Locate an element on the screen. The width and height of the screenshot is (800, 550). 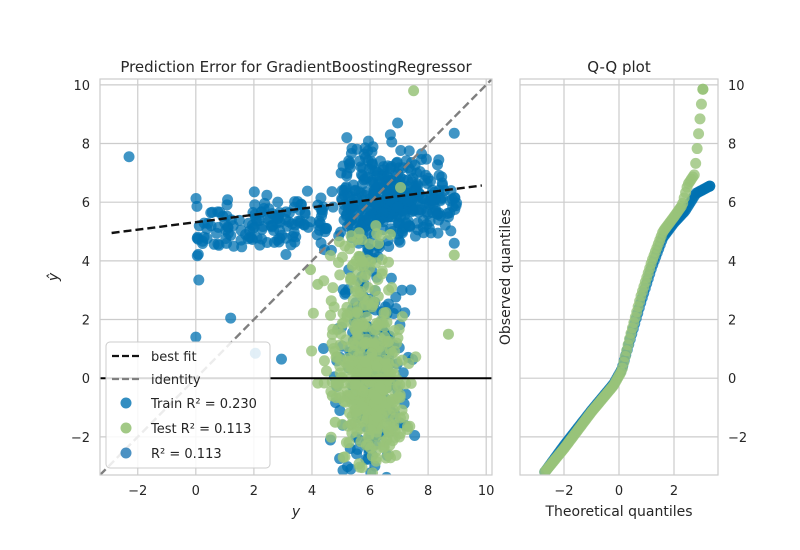
x-axis-label: y is located at coordinates (296, 512).